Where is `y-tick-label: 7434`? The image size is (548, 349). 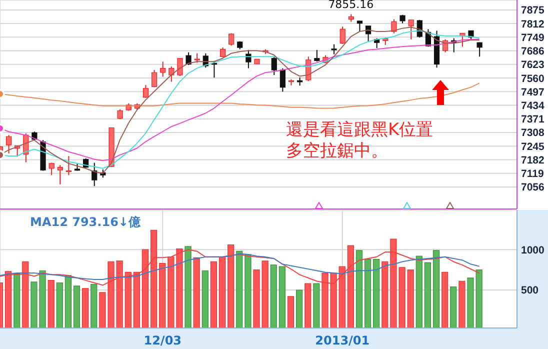 y-tick-label: 7434 is located at coordinates (533, 106).